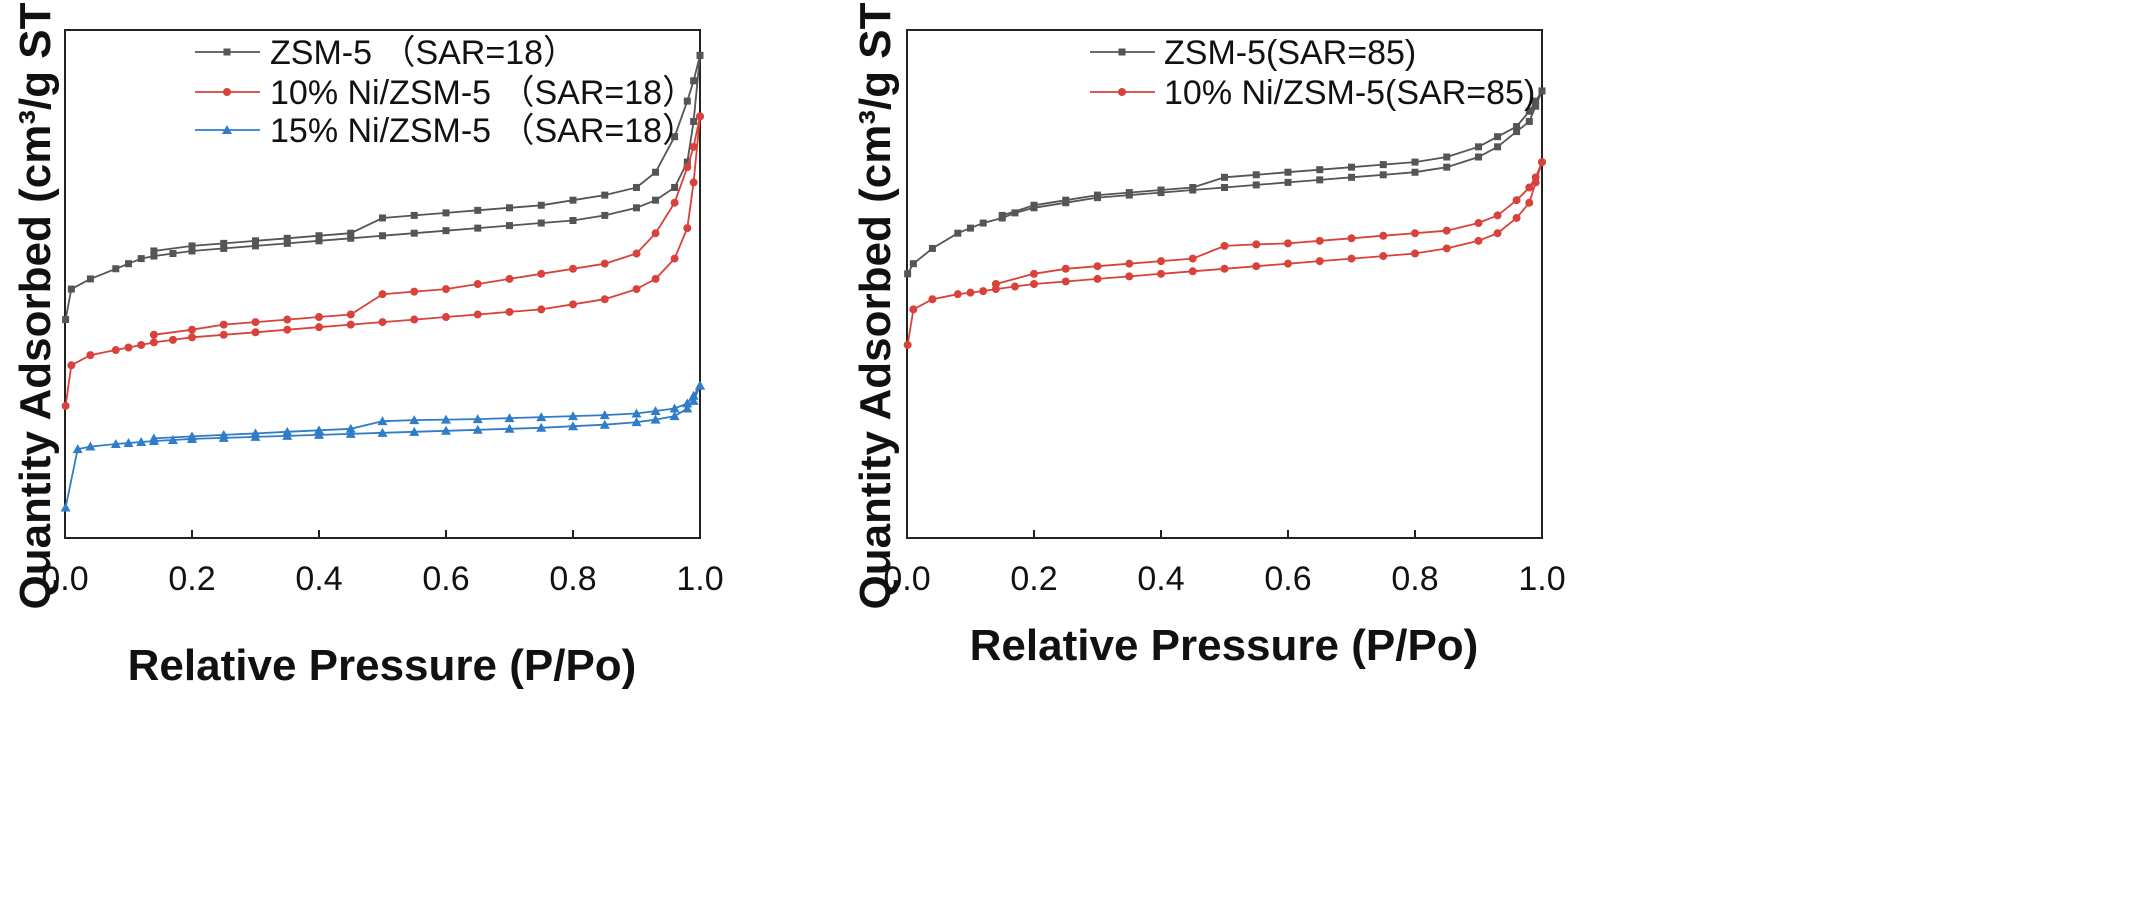 The height and width of the screenshot is (901, 2155). Describe the element at coordinates (1414, 579) in the screenshot. I see `x-tick-label: 0.8` at that location.